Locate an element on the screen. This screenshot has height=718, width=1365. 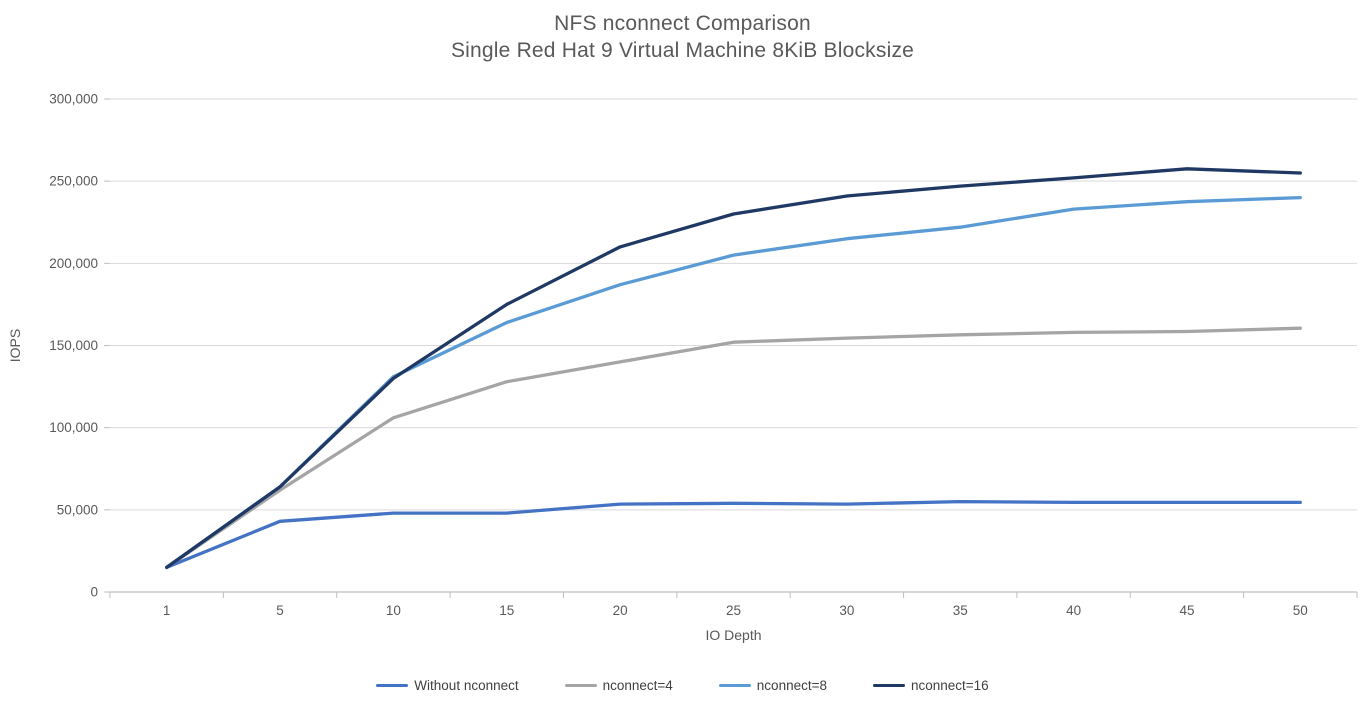
y-axis-title: IOPS is located at coordinates (15, 345).